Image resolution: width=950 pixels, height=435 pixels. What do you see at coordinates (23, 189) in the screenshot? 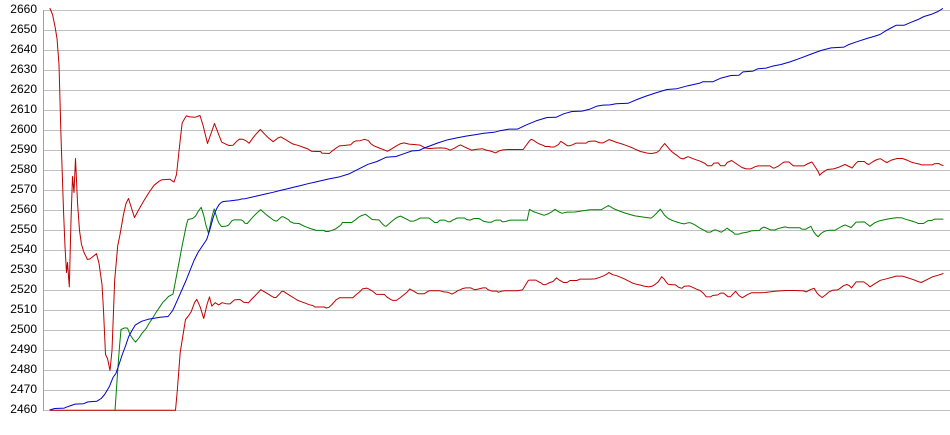
I see `svg-text: 2570` at bounding box center [23, 189].